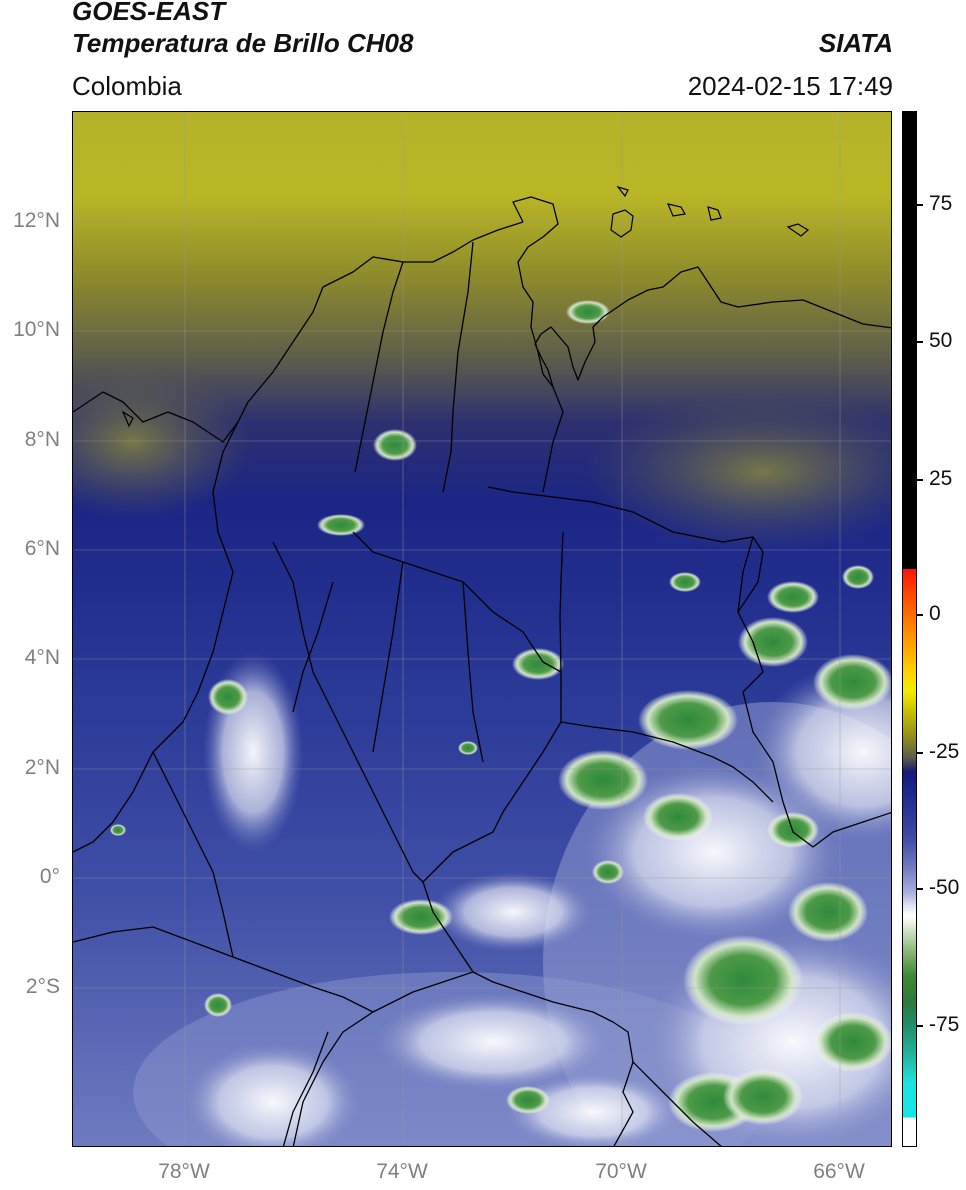 Image resolution: width=966 pixels, height=1190 pixels. Describe the element at coordinates (855, 43) in the screenshot. I see `brand-label: SIATA` at that location.